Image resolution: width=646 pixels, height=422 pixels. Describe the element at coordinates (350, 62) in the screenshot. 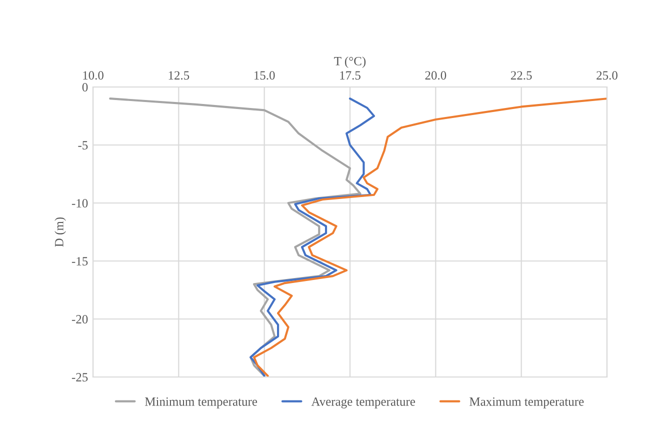

I see `x-axis-title: T (°C)` at that location.